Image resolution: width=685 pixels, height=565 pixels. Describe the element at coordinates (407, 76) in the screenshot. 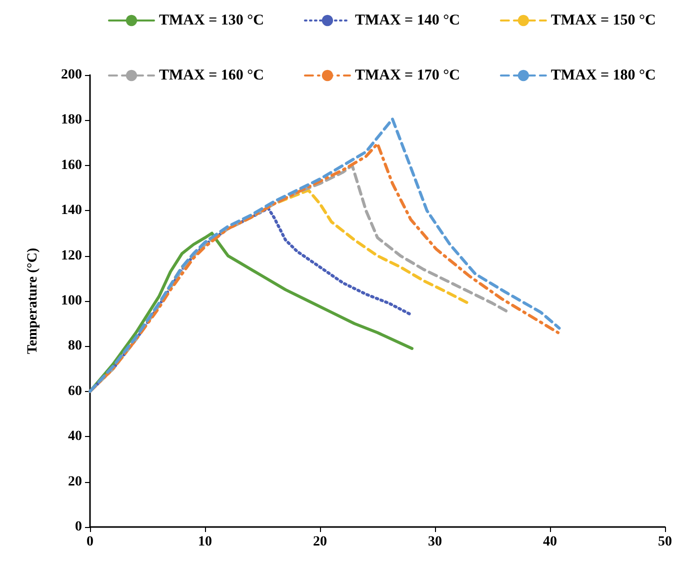

I see `legend-label: TMAX = 170 °C` at that location.